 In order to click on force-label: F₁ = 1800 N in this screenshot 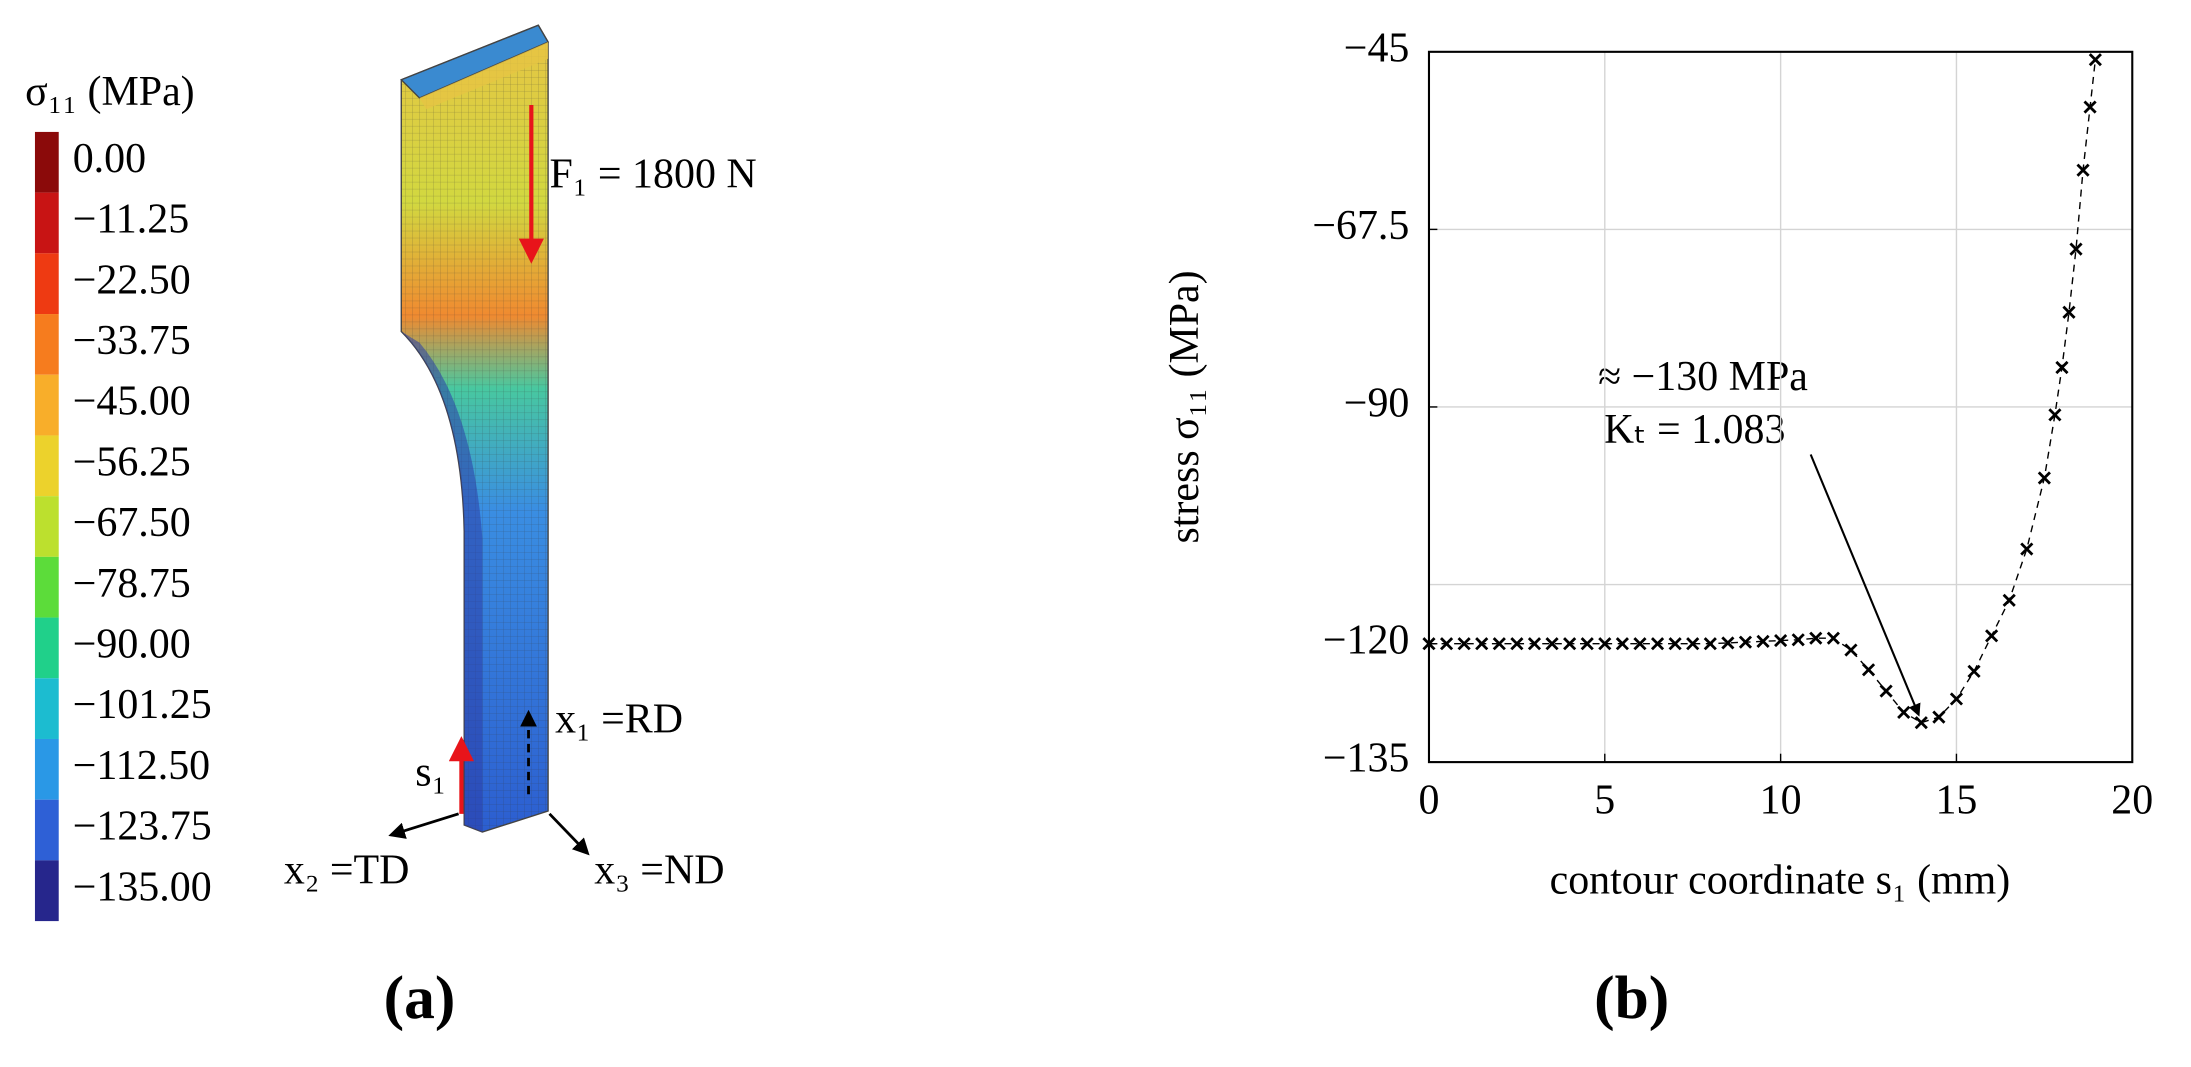, I will do `click(652, 174)`.